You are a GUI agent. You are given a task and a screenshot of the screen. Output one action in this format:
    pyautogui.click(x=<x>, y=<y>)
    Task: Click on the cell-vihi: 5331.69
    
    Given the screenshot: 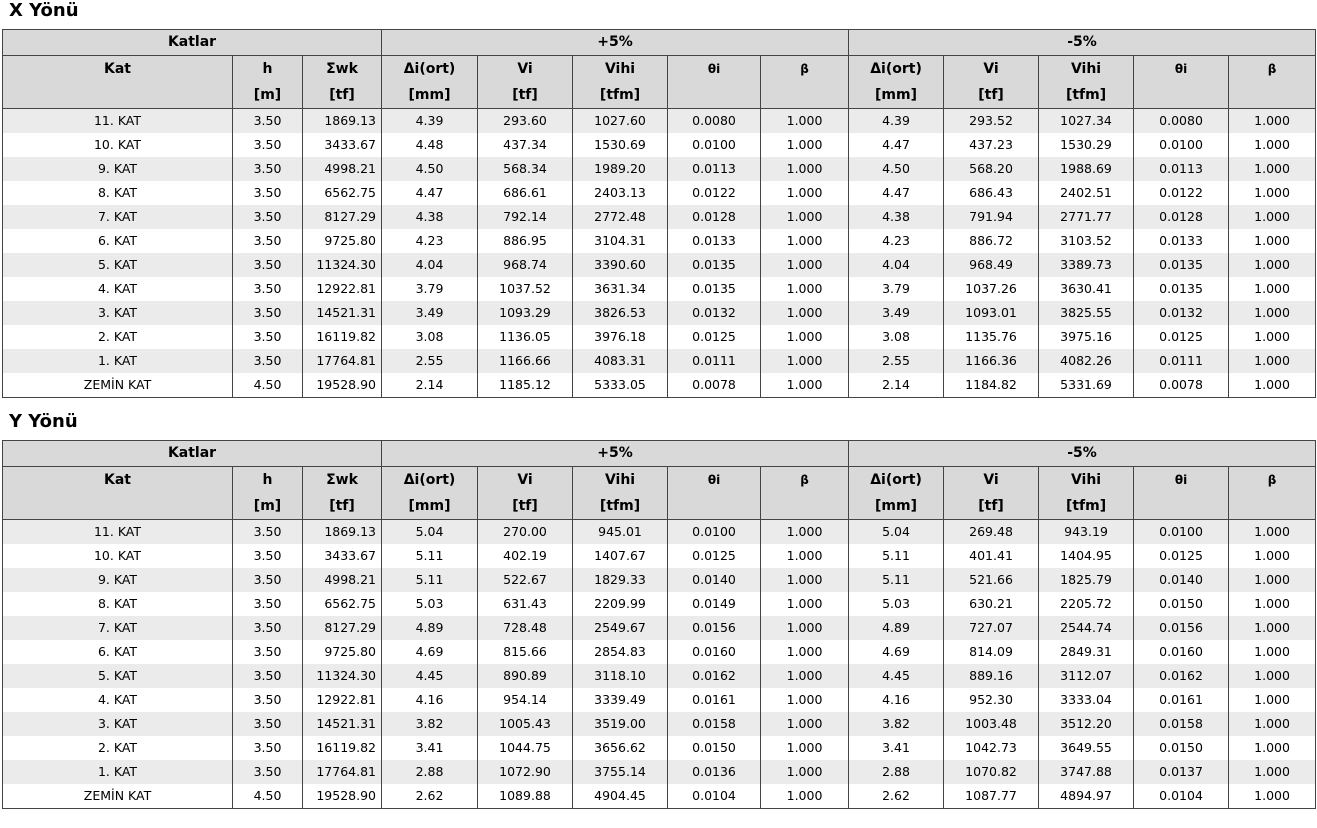 What is the action you would take?
    pyautogui.click(x=1086, y=385)
    